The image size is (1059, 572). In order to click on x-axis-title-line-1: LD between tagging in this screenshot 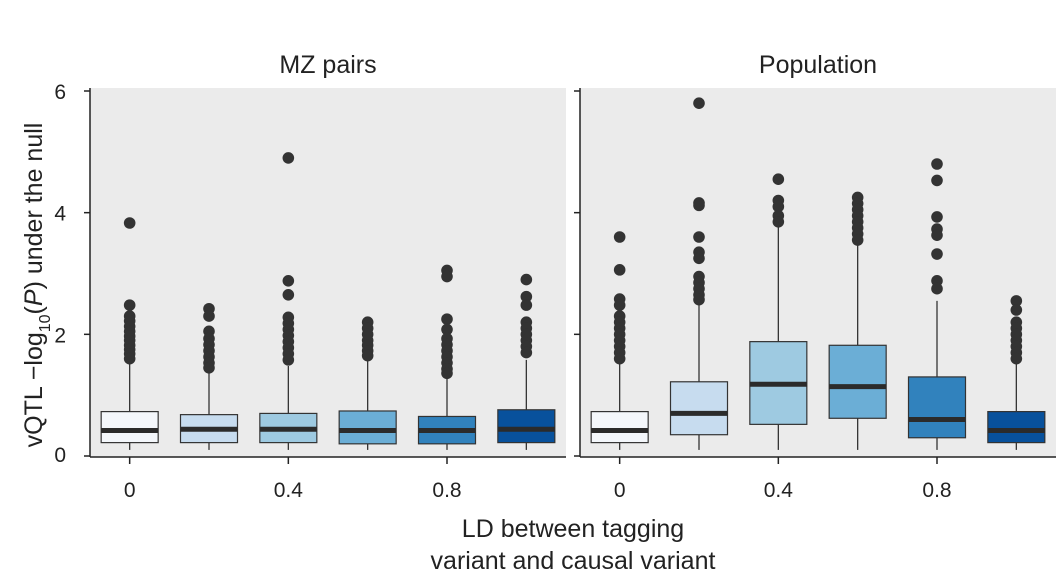, I will do `click(573, 529)`.